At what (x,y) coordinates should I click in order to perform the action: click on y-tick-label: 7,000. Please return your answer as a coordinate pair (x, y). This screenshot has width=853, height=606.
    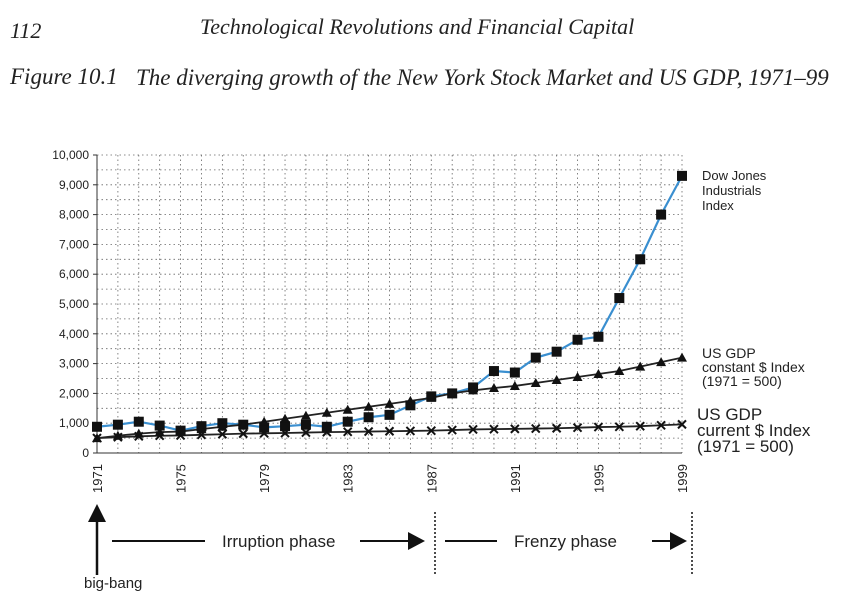
    Looking at the image, I should click on (74, 244).